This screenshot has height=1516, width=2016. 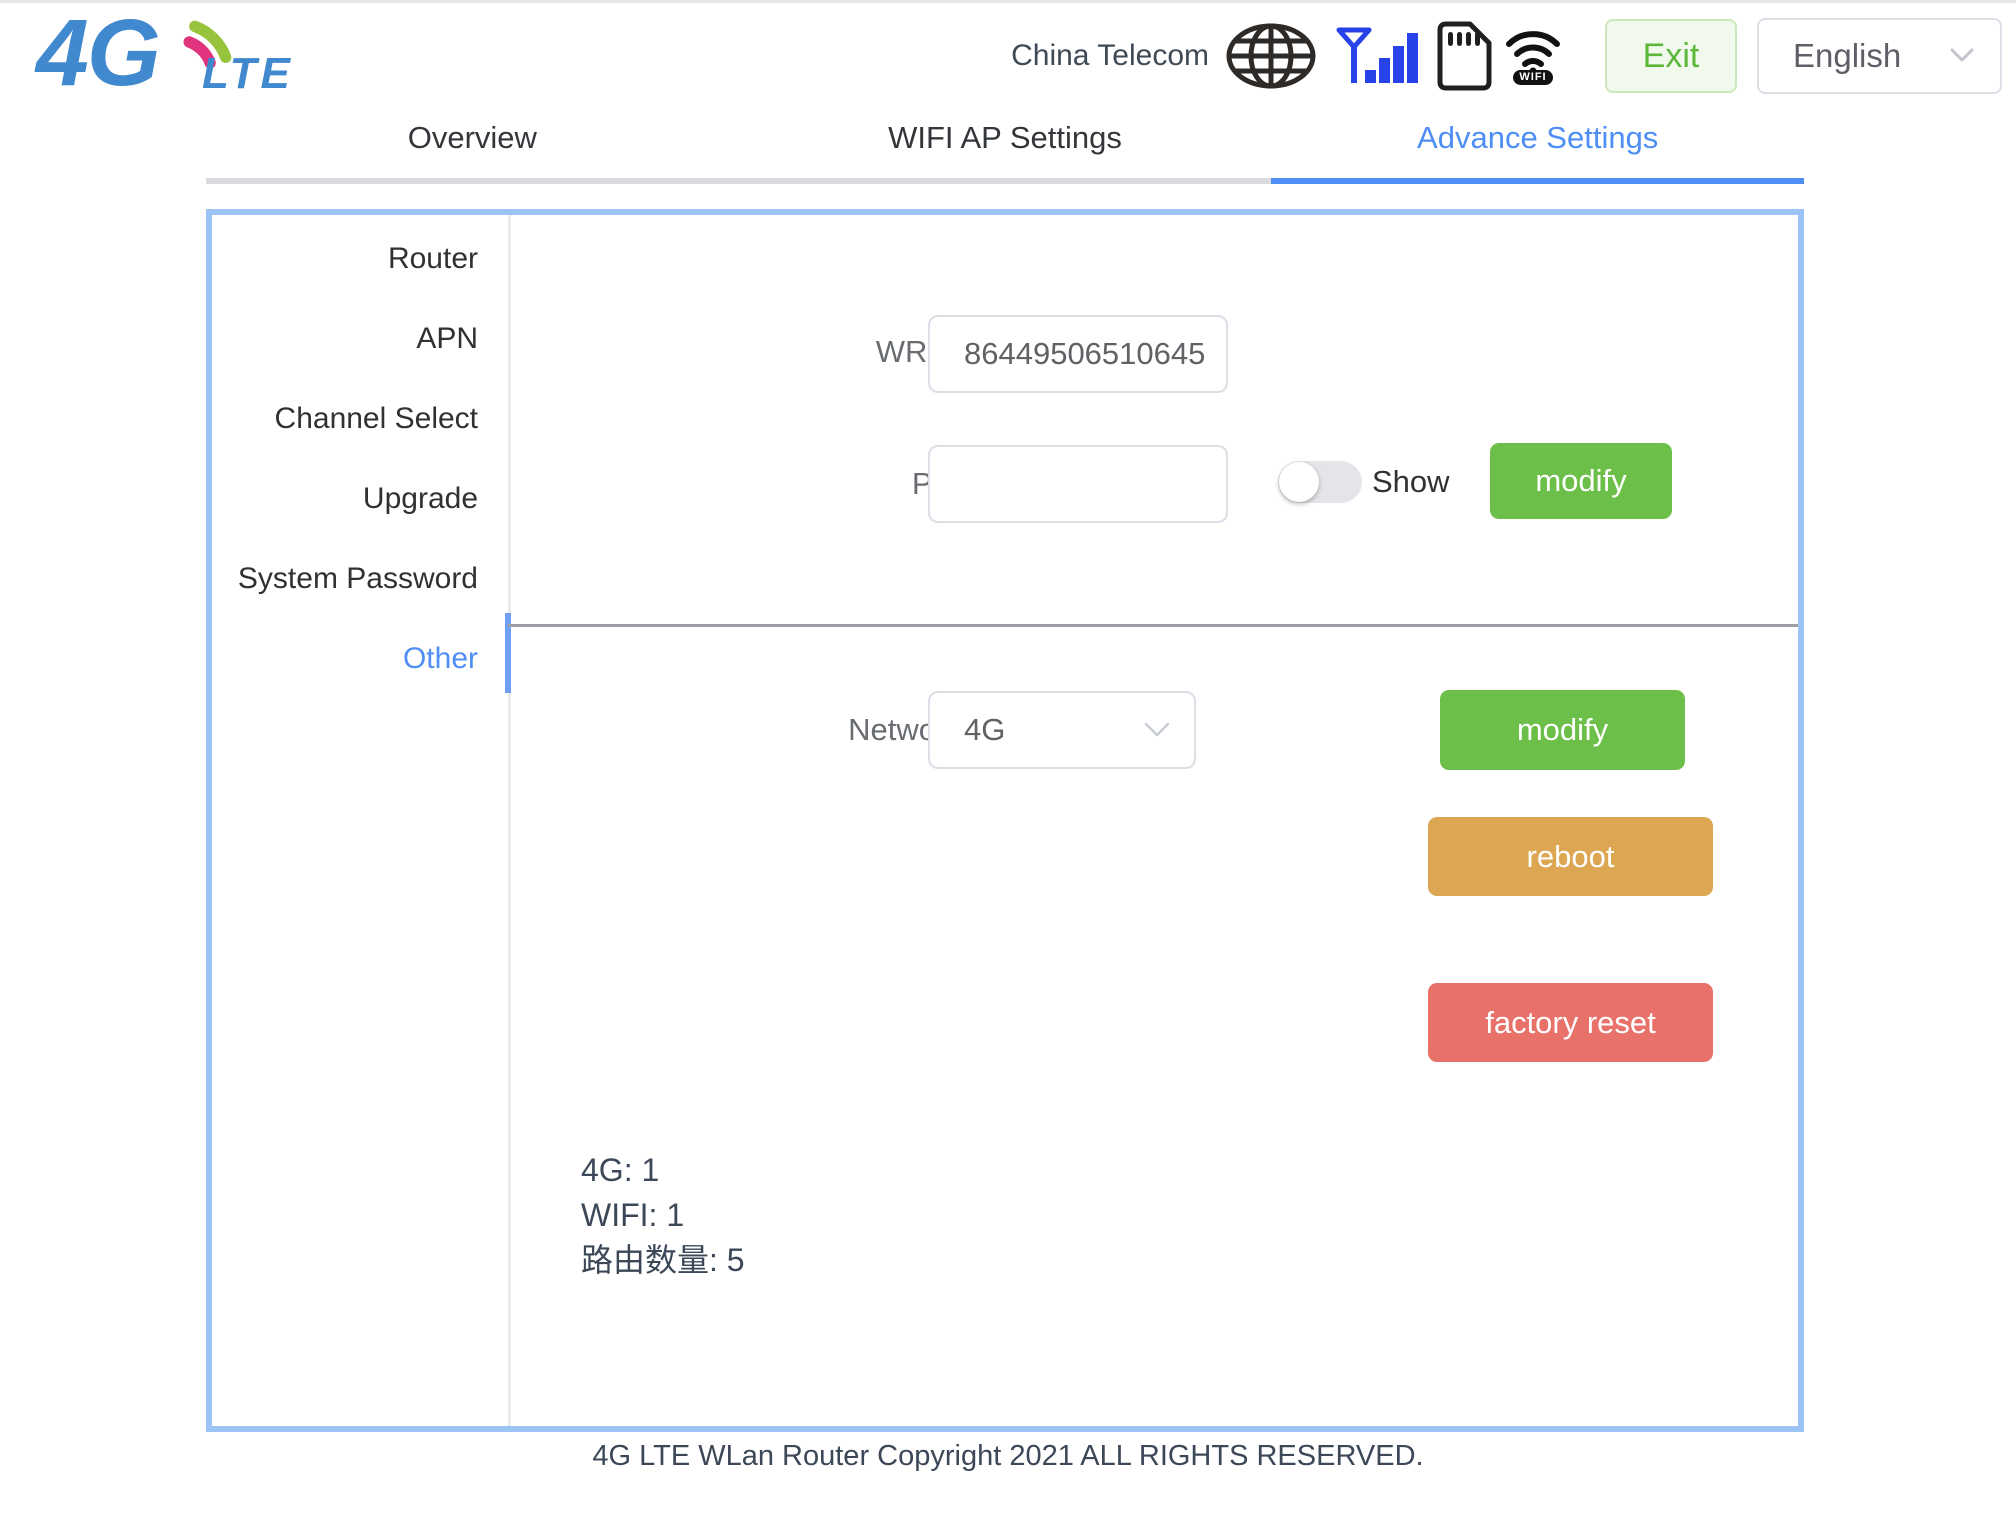 I want to click on sidebar-item-system-password: System Password, so click(x=357, y=578).